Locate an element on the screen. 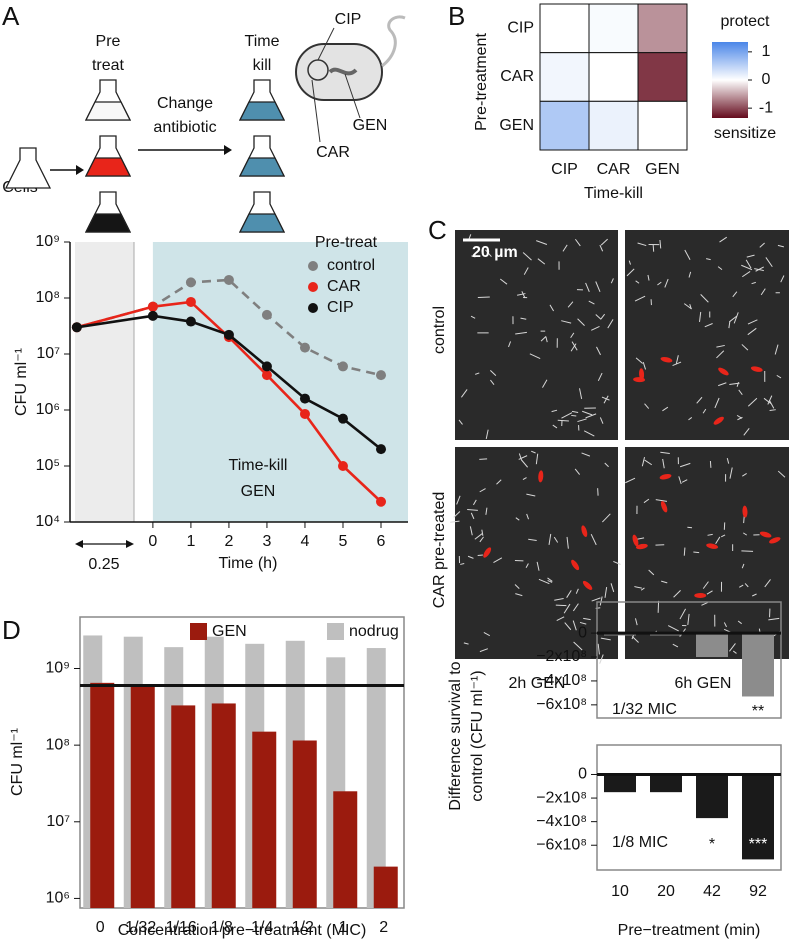 Image resolution: width=789 pixels, height=942 pixels. heat-cell is located at coordinates (613, 125).